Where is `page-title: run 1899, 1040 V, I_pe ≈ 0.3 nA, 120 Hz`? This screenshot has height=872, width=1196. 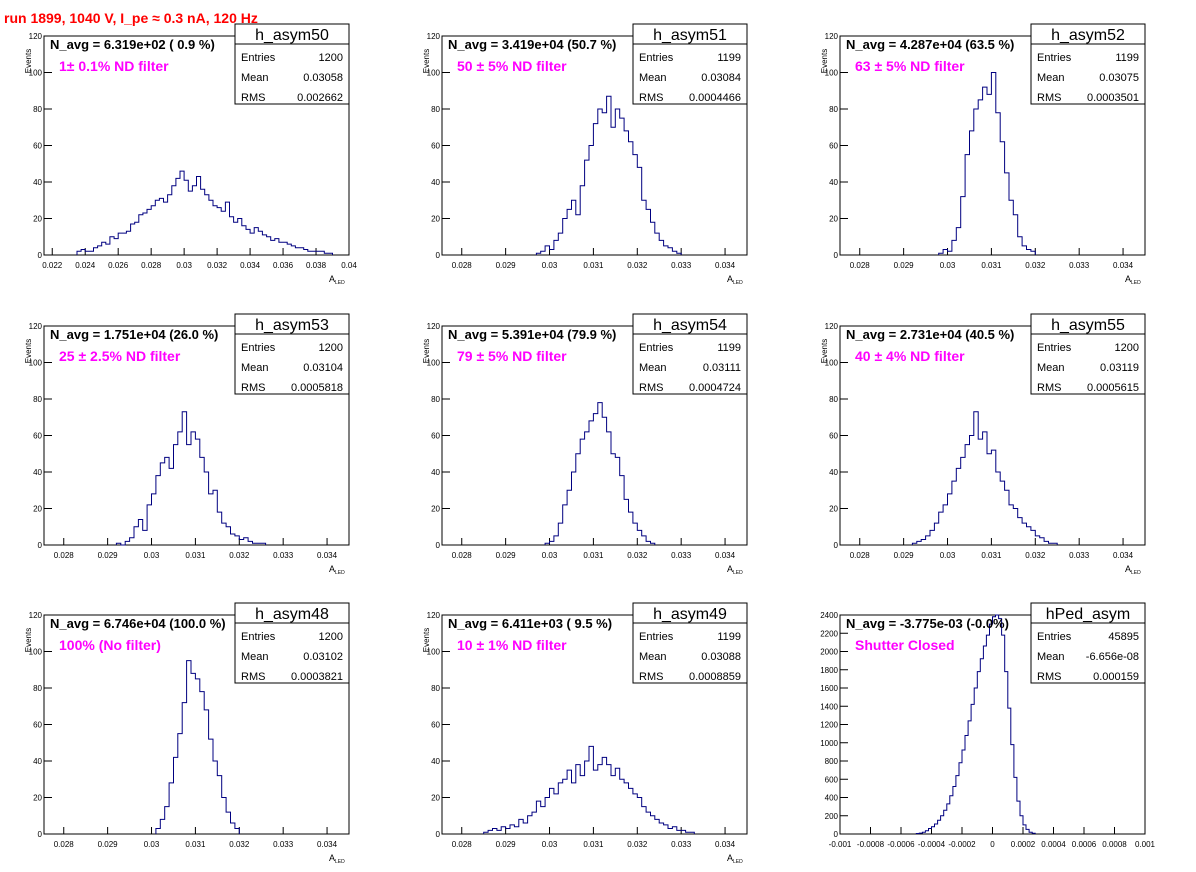 page-title: run 1899, 1040 V, I_pe ≈ 0.3 nA, 120 Hz is located at coordinates (131, 18).